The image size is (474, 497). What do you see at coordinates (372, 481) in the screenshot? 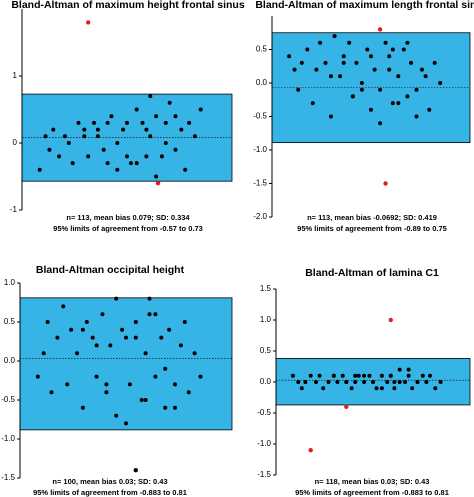
I see `annotation: n= 118, mean bias 0.03; SD: 0.43` at bounding box center [372, 481].